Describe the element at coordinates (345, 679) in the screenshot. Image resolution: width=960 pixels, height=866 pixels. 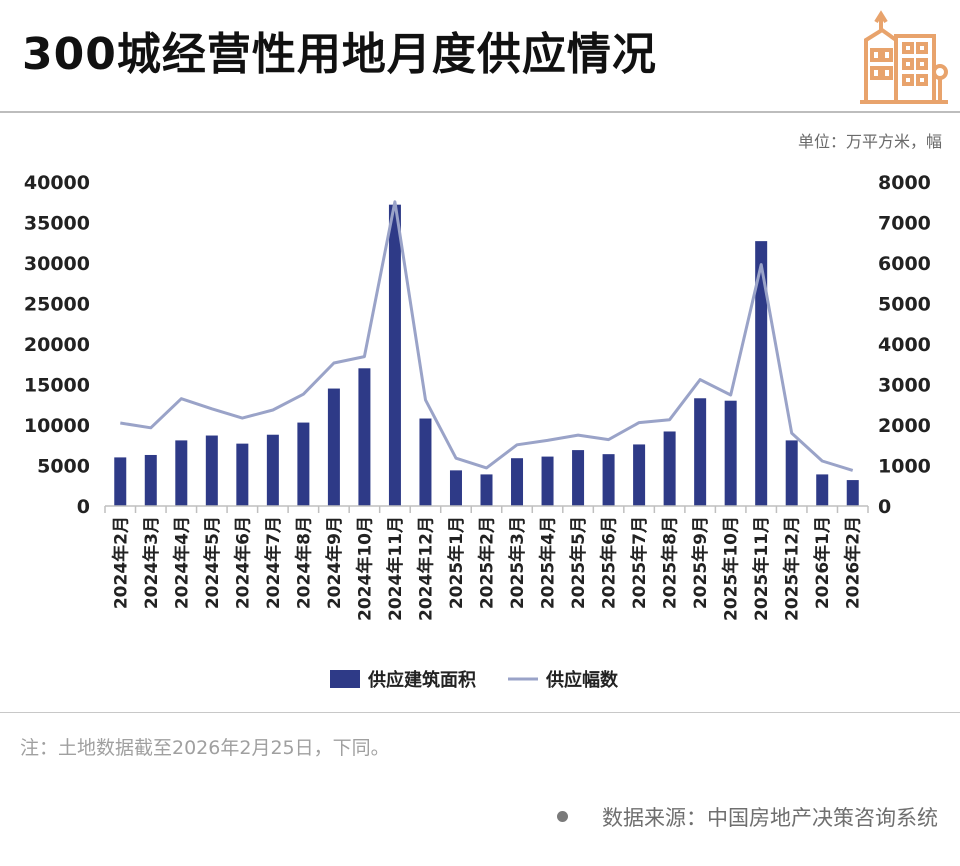
I see `legend-swatch-bar` at that location.